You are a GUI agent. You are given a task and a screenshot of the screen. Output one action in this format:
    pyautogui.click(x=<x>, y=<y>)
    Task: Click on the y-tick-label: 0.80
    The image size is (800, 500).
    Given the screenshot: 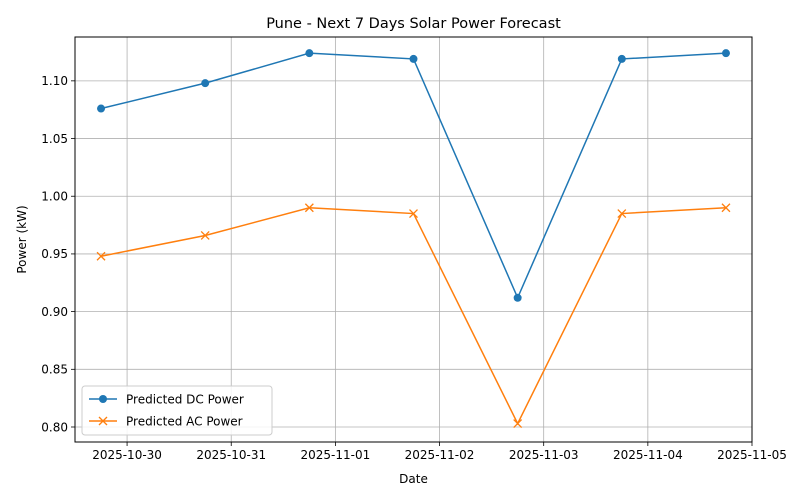 What is the action you would take?
    pyautogui.click(x=54, y=427)
    